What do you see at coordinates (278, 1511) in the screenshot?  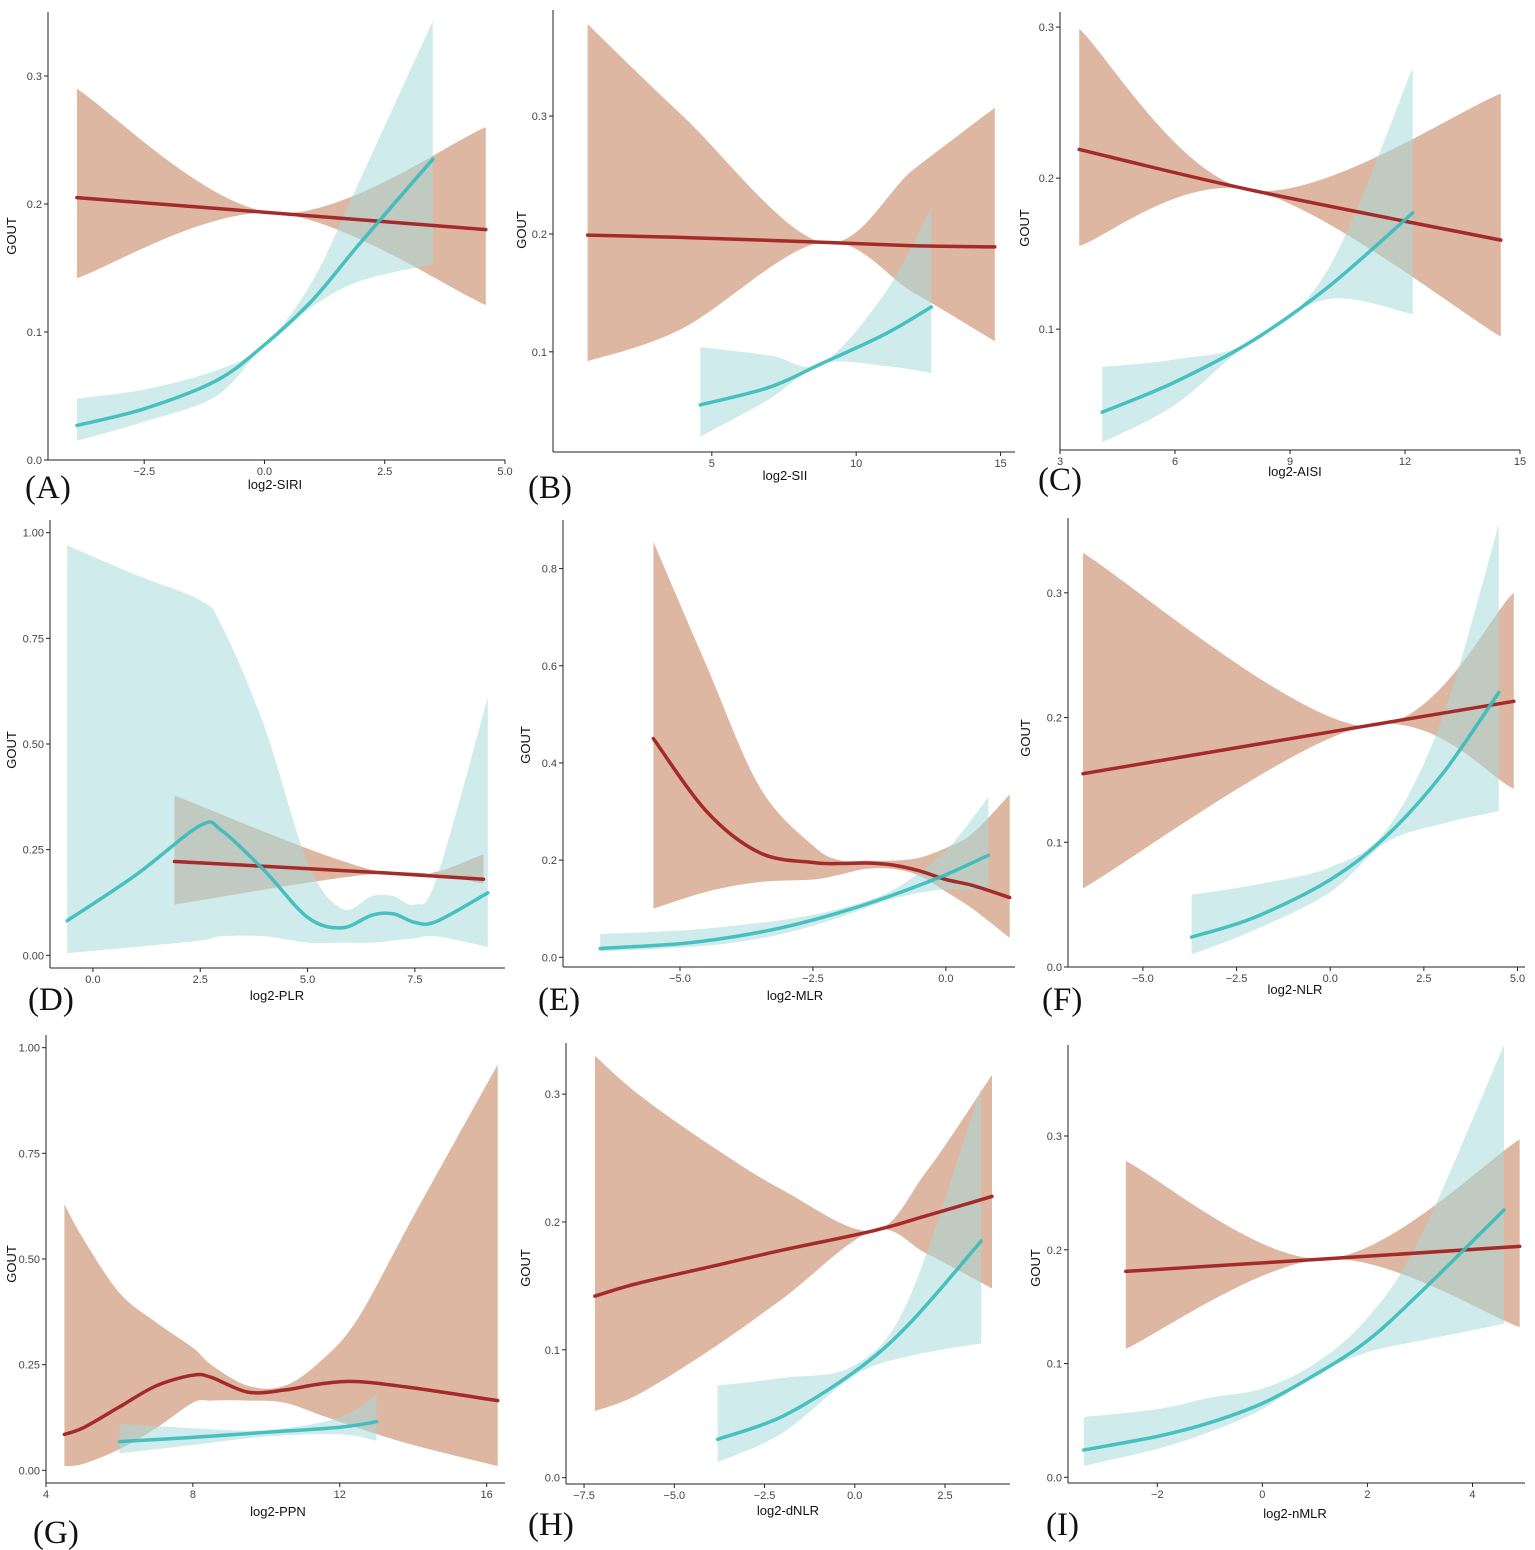 I see `x-axis-title: log2-PPN` at bounding box center [278, 1511].